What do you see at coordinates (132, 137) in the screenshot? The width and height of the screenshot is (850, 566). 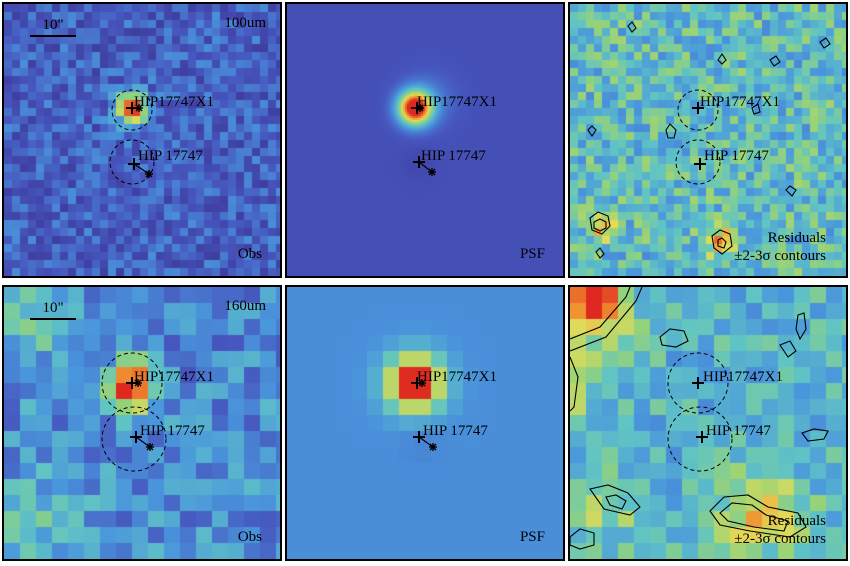 I see `overlay-100um-observed` at bounding box center [132, 137].